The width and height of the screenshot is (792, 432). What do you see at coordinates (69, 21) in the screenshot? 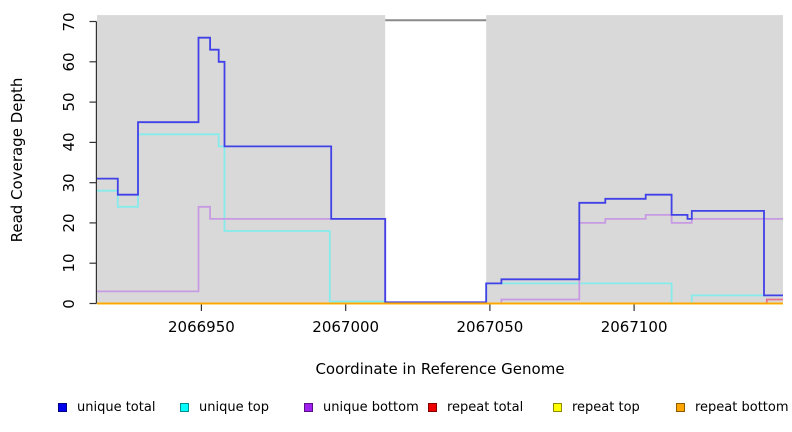
I see `y-tick-label: 70` at bounding box center [69, 21].